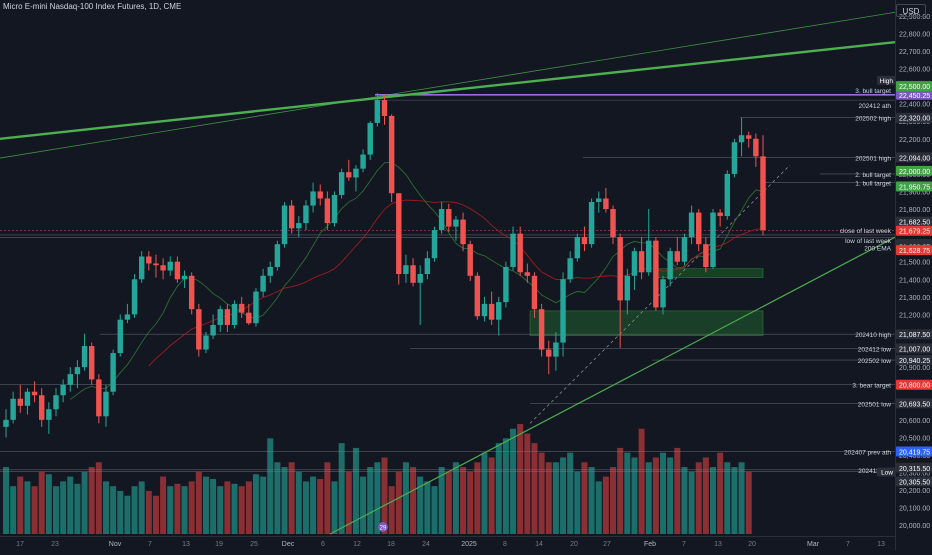 This screenshot has height=555, width=932. What do you see at coordinates (873, 175) in the screenshot?
I see `level-label: 2. bull target` at bounding box center [873, 175].